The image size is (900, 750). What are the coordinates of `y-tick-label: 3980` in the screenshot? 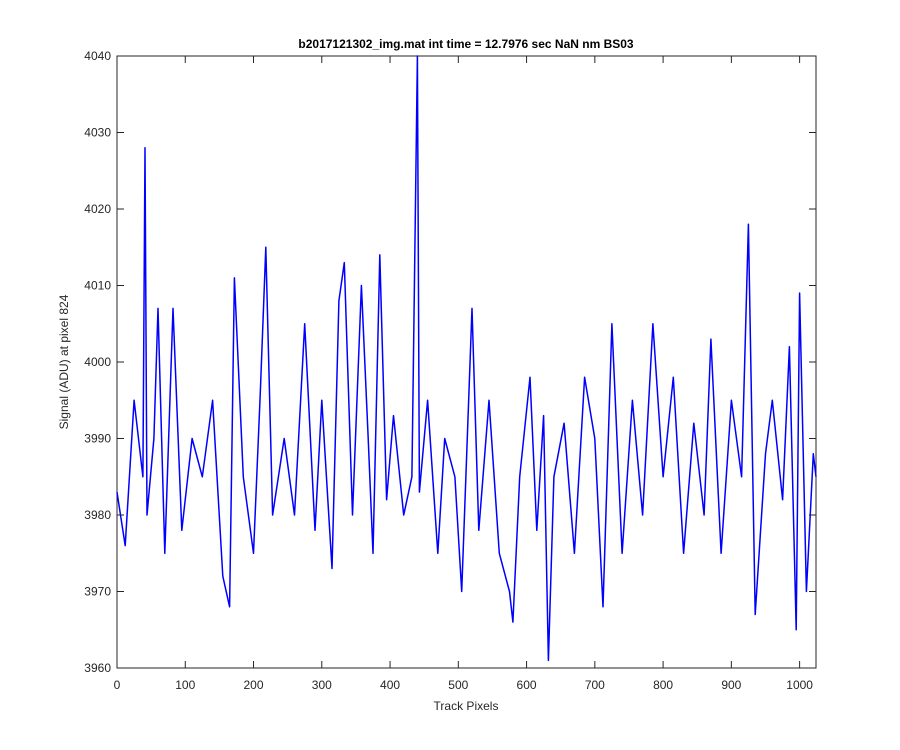 It's located at (97, 515).